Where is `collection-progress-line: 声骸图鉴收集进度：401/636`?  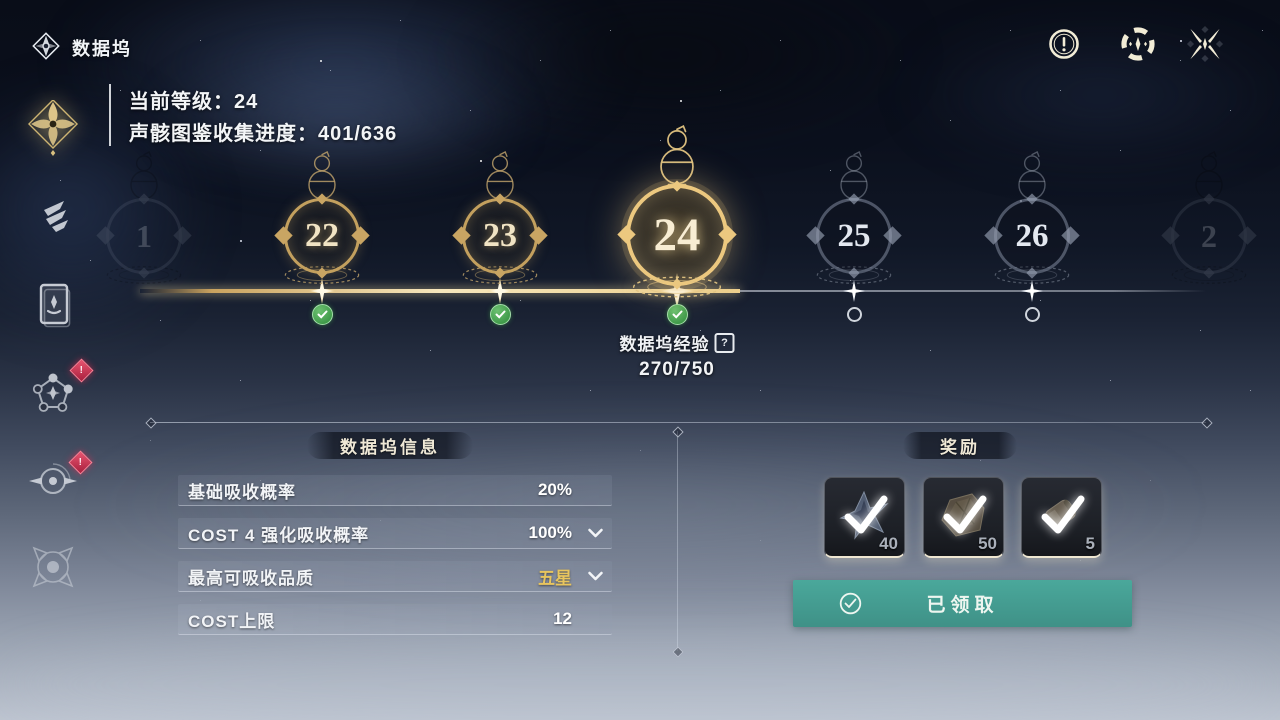
collection-progress-line: 声骸图鉴收集进度：401/636 is located at coordinates (263, 131).